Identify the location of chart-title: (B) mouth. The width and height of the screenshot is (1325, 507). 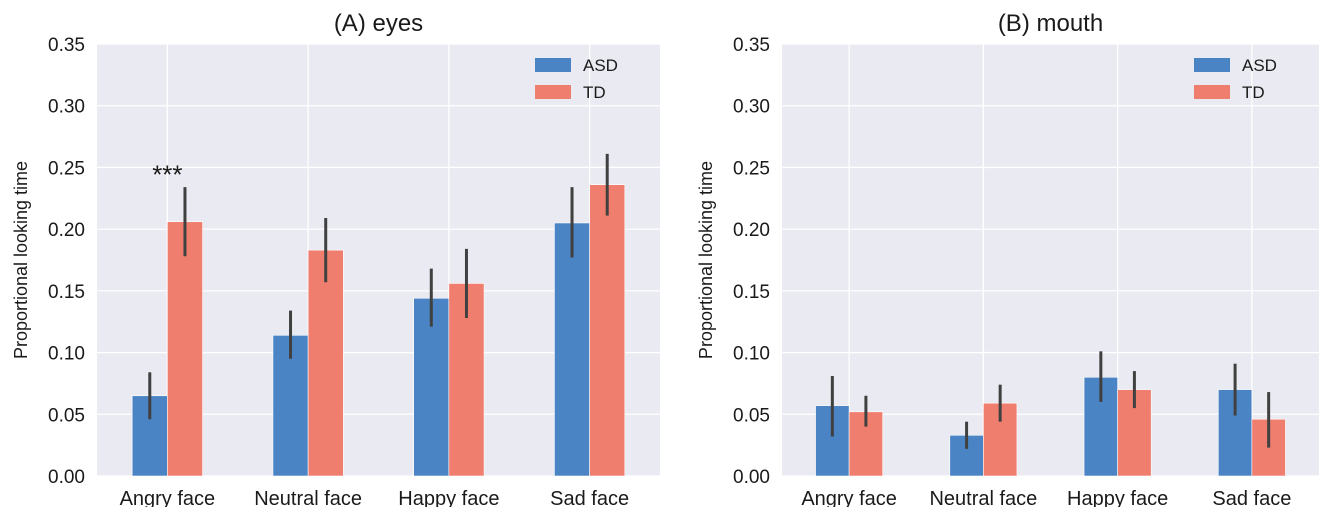
(1050, 23).